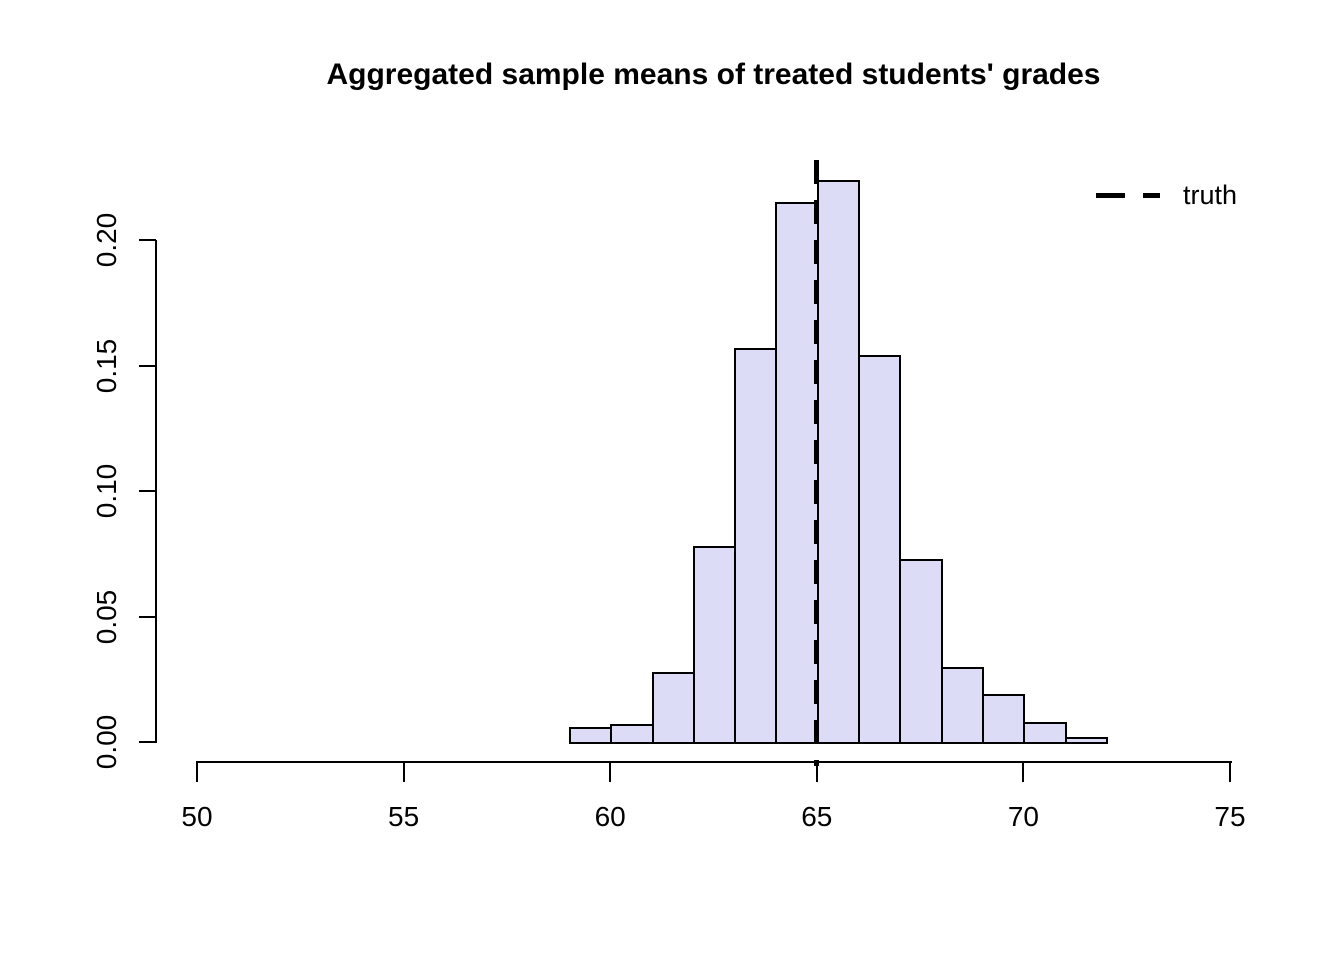  I want to click on y-tick-label-0.05: 0.05, so click(106, 616).